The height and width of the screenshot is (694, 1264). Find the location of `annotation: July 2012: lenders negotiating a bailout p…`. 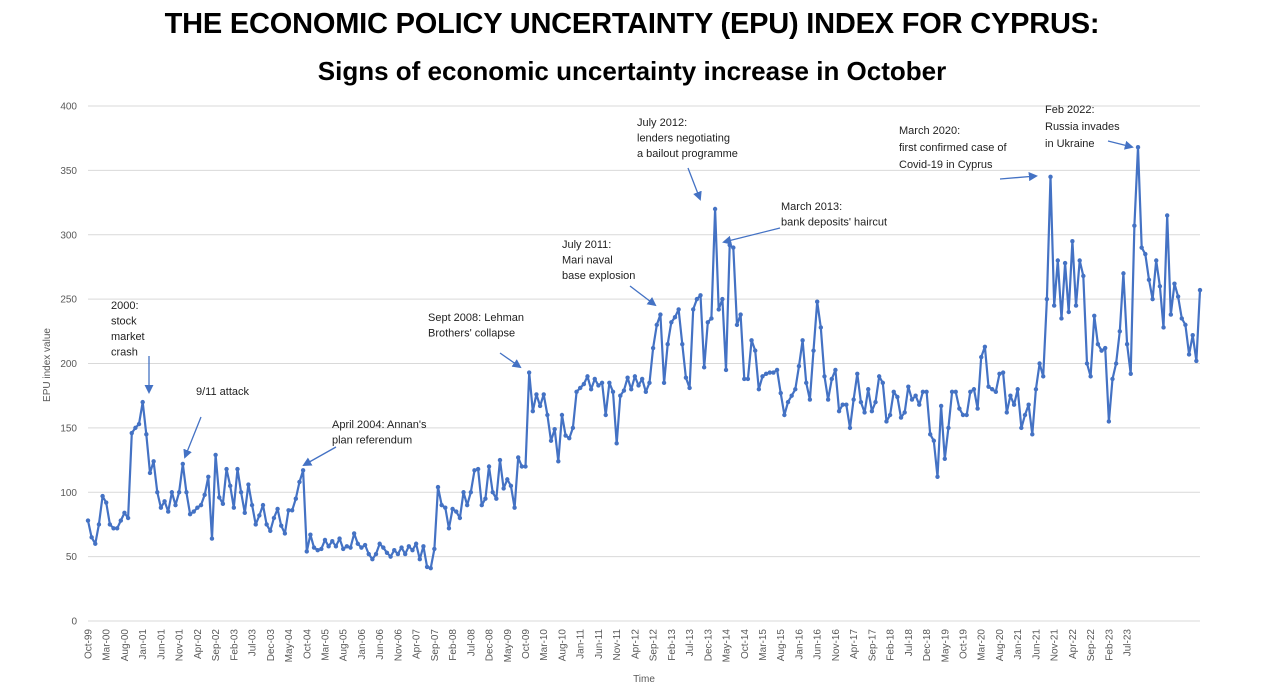

annotation: July 2012: lenders negotiating a bailout p… is located at coordinates (687, 159).